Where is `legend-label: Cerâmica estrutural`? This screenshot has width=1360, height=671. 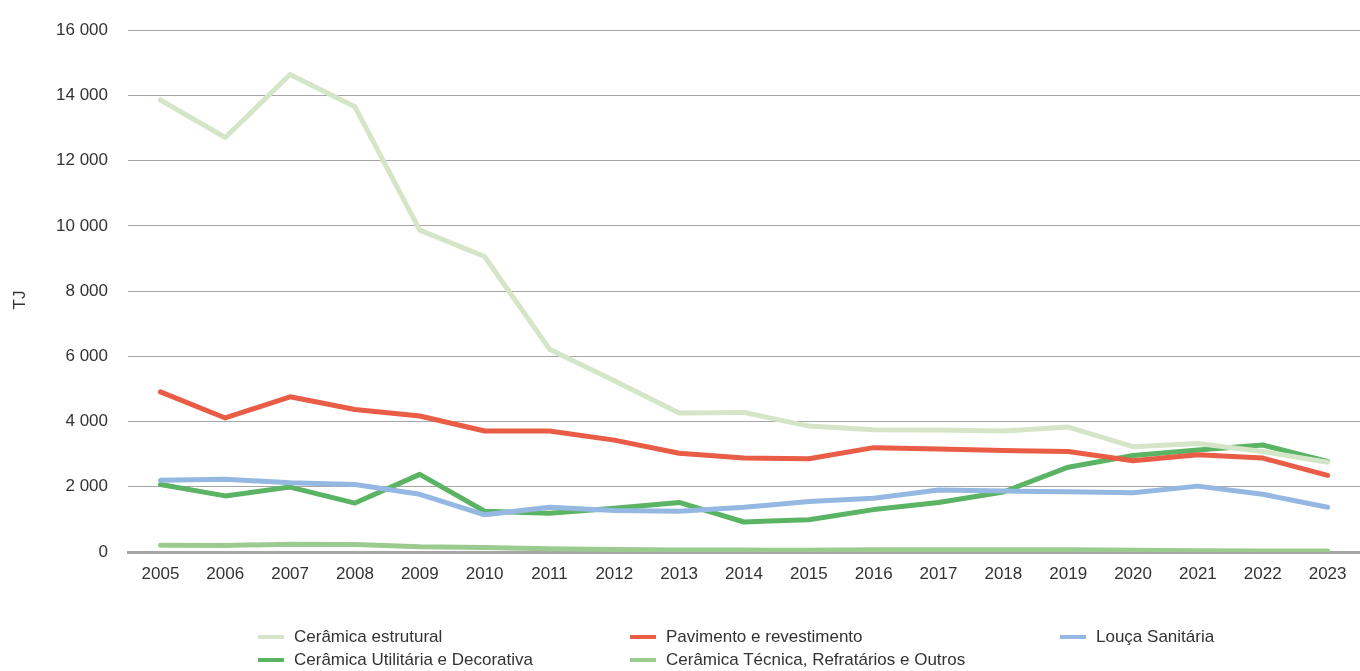
legend-label: Cerâmica estrutural is located at coordinates (368, 636).